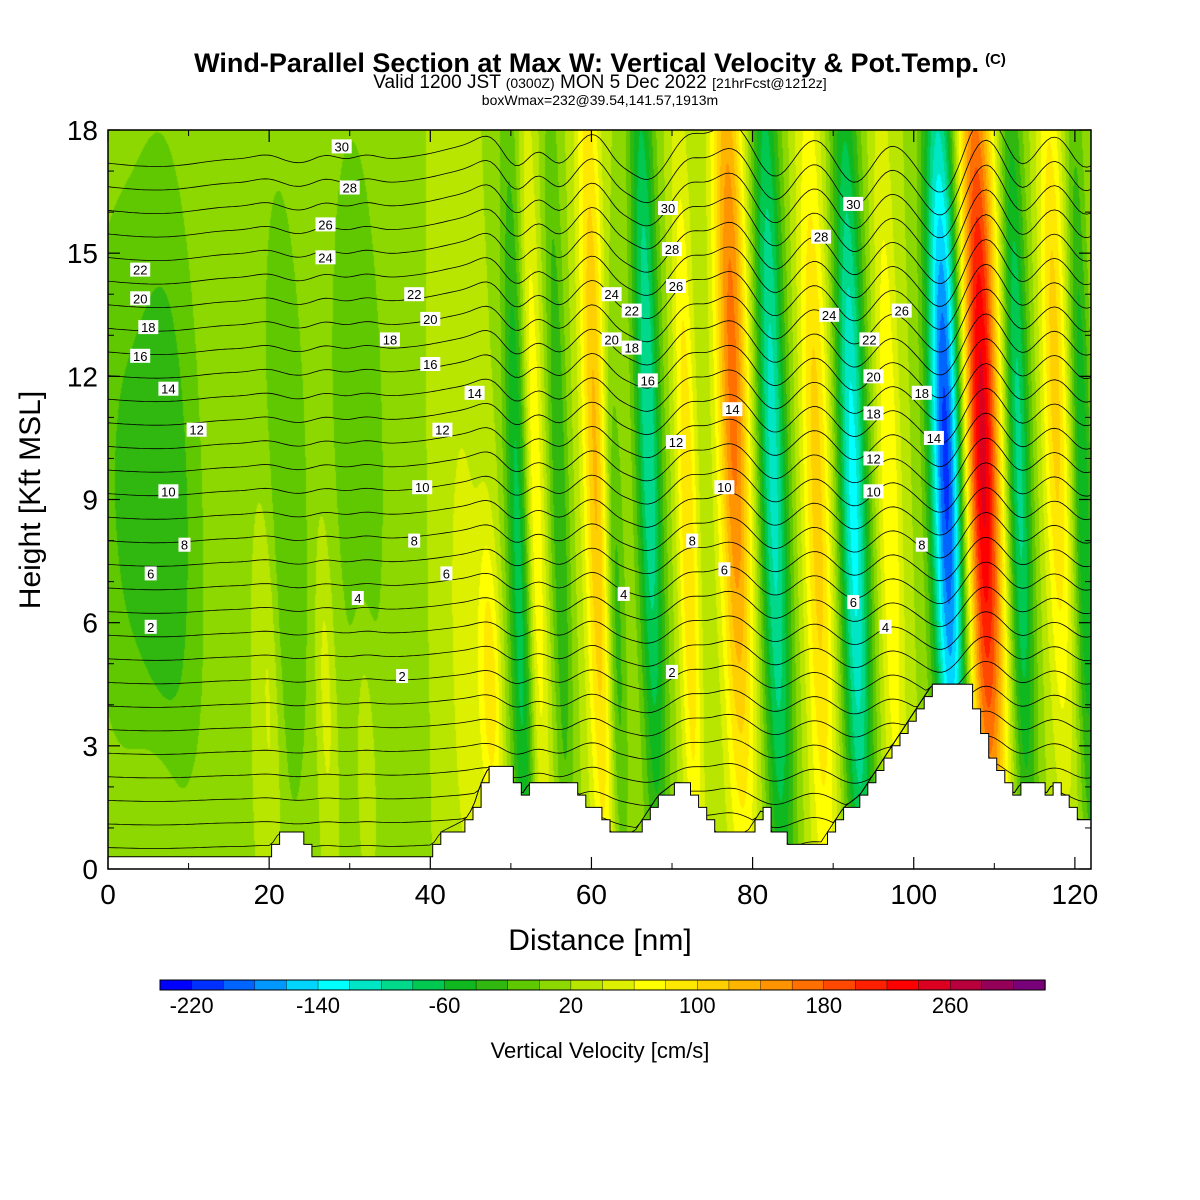  What do you see at coordinates (769, 83) in the screenshot?
I see `forecast-info: [21hrFcst@1212z]` at bounding box center [769, 83].